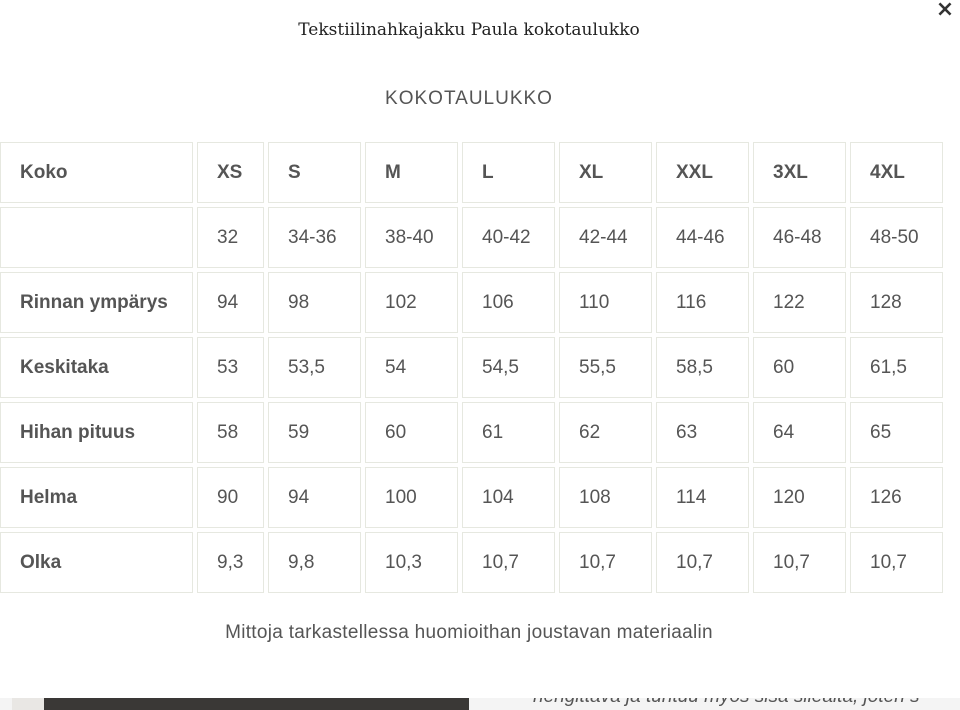 This screenshot has width=960, height=710. What do you see at coordinates (96, 367) in the screenshot?
I see `row-label-cell: Keskitaka` at bounding box center [96, 367].